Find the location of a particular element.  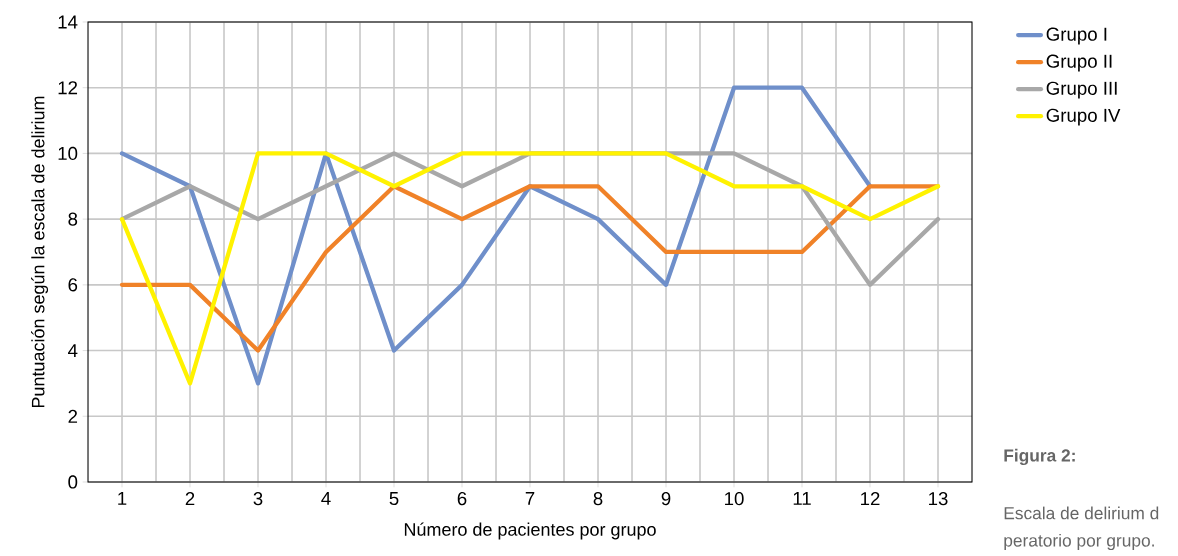

x-tick-label: 9 is located at coordinates (666, 499).